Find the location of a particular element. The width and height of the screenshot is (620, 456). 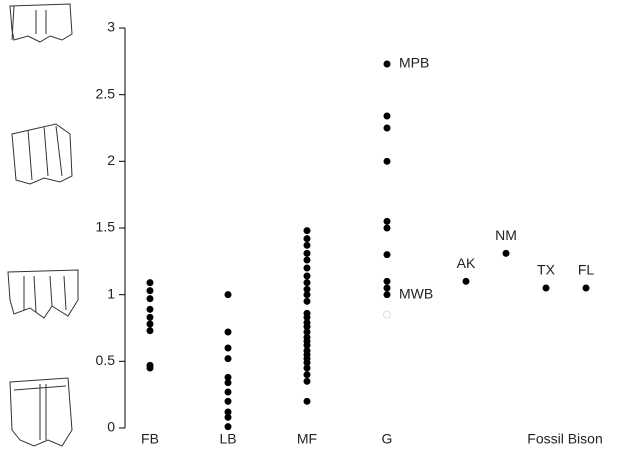

y-tick-label: 1 is located at coordinates (111, 293).